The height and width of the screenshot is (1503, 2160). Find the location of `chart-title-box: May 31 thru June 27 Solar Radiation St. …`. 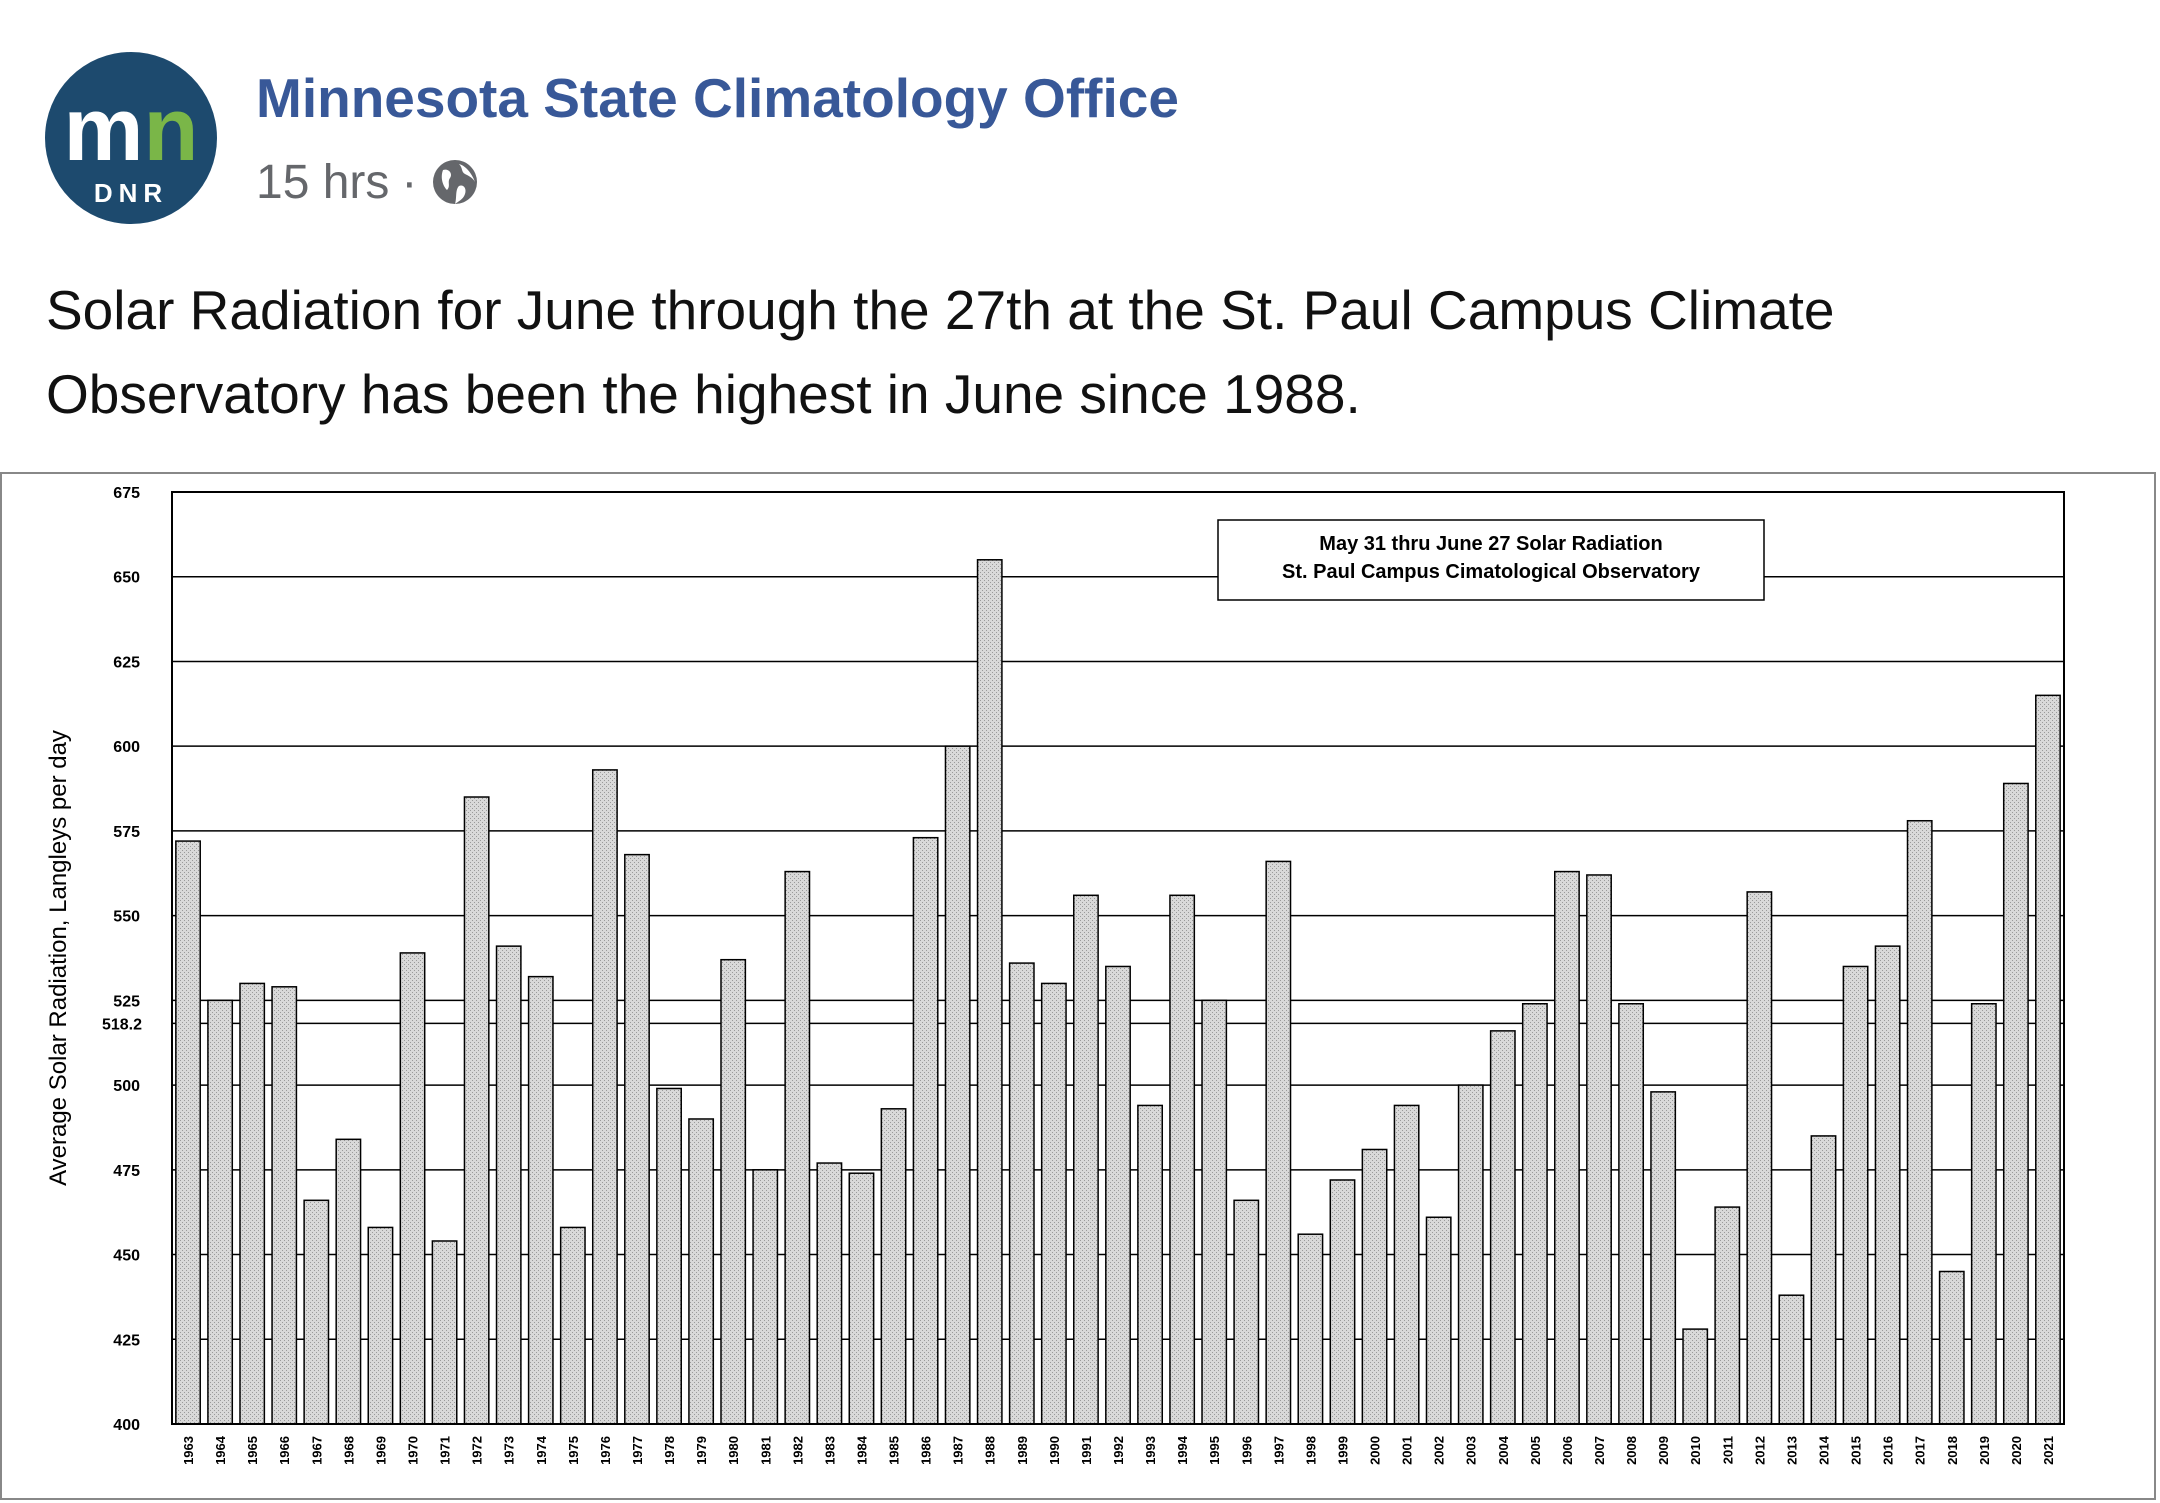

chart-title-box: May 31 thru June 27 Solar Radiation St. … is located at coordinates (1491, 560).